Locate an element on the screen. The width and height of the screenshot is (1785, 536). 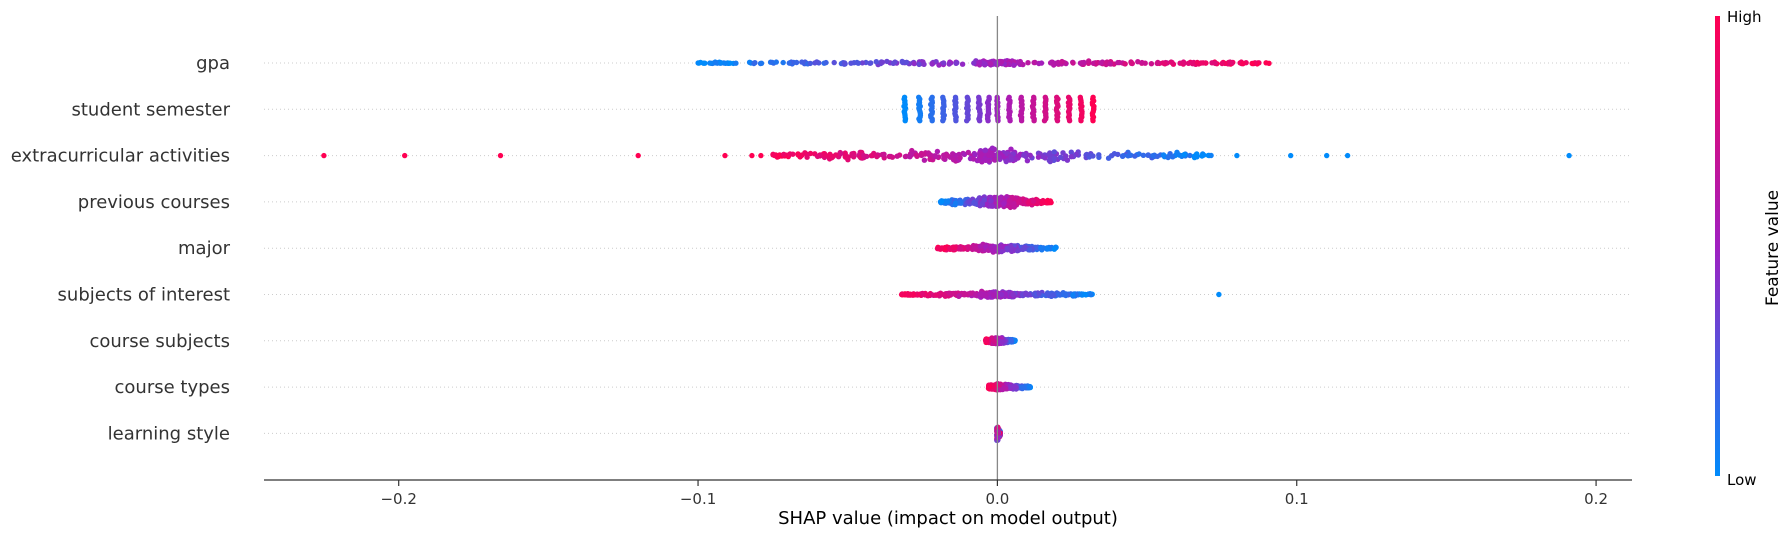
x-tick-label: −0.2 is located at coordinates (398, 499).